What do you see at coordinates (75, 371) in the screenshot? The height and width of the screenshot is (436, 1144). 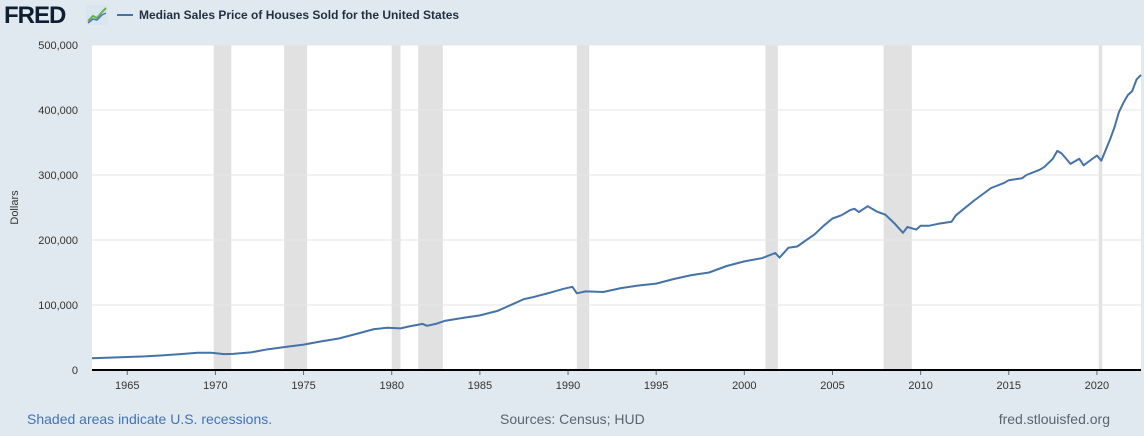 I see `y-tick-label: 0` at bounding box center [75, 371].